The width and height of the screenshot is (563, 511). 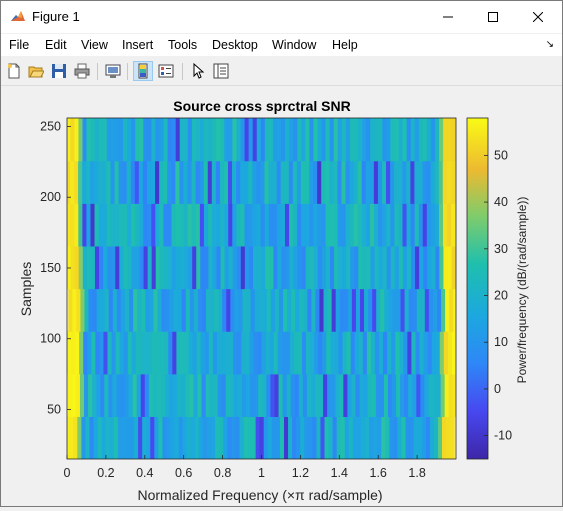 What do you see at coordinates (138, 45) in the screenshot?
I see `menu-insert: Insert` at bounding box center [138, 45].